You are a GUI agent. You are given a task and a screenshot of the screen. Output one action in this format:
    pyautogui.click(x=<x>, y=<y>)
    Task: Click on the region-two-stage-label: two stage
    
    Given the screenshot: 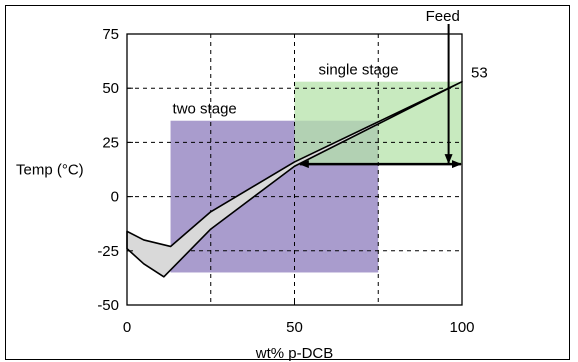 What is the action you would take?
    pyautogui.click(x=205, y=109)
    